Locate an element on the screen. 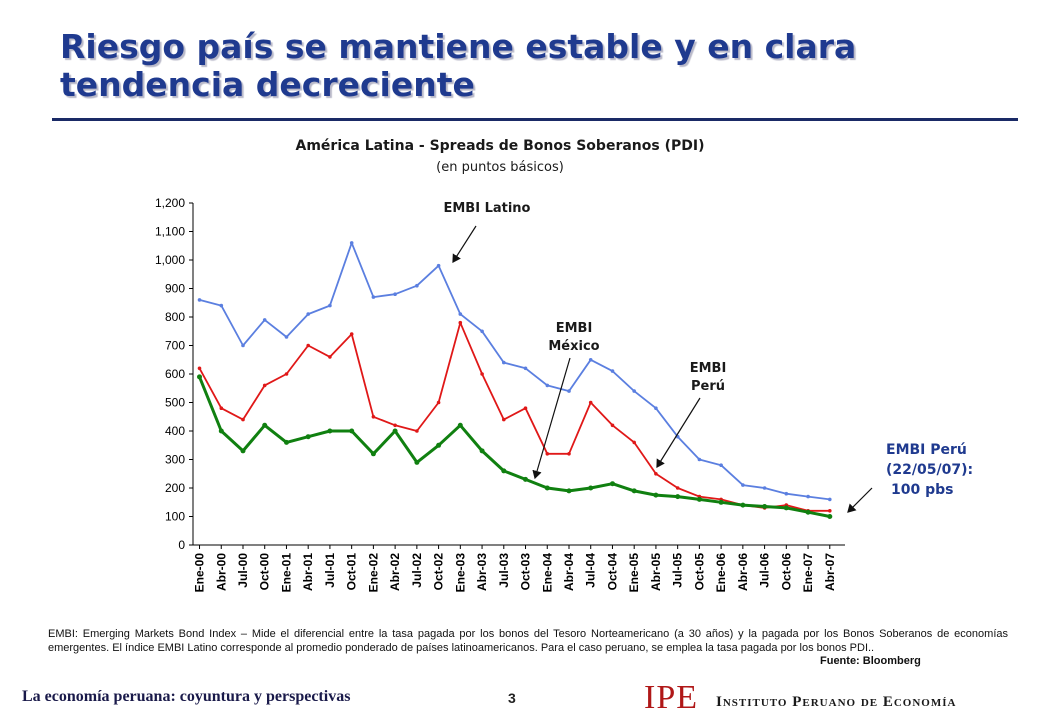  x-tick-label: Abr-00 is located at coordinates (221, 572).